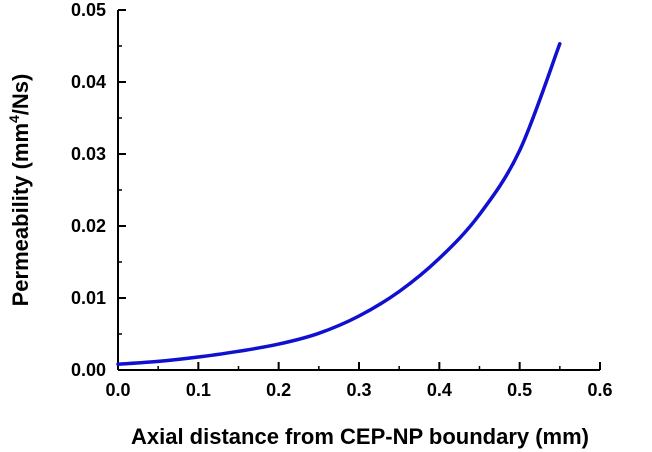 This screenshot has height=452, width=652. What do you see at coordinates (88, 370) in the screenshot?
I see `y-tick-label: 0.00` at bounding box center [88, 370].